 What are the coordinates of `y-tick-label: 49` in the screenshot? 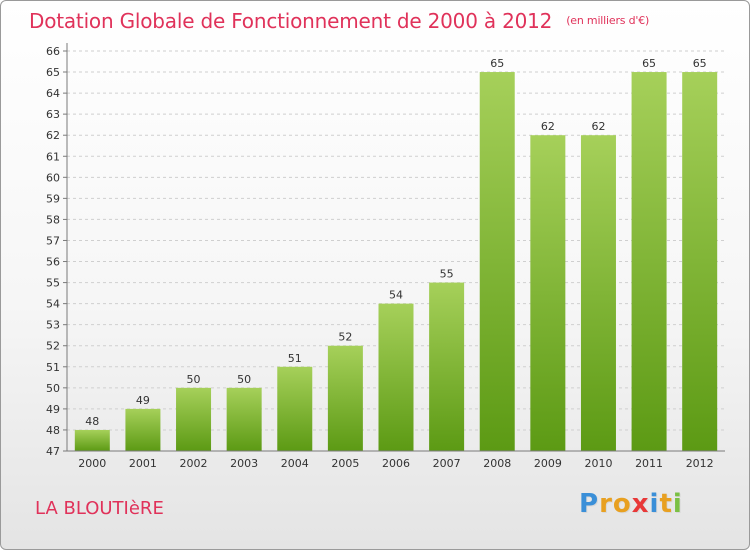 It's located at (53, 409).